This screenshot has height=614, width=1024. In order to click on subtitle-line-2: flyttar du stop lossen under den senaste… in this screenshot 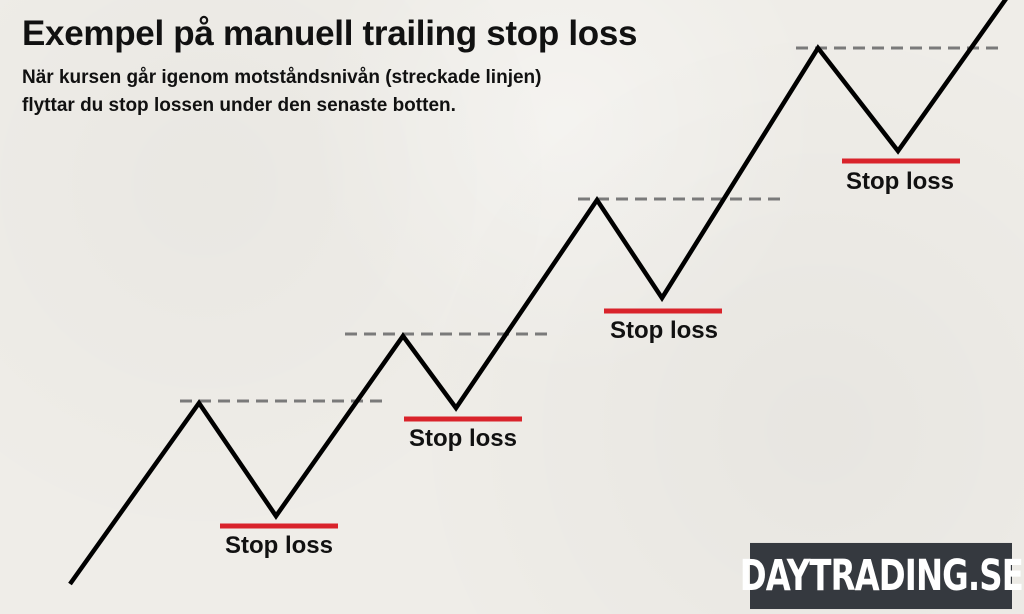, I will do `click(239, 105)`.